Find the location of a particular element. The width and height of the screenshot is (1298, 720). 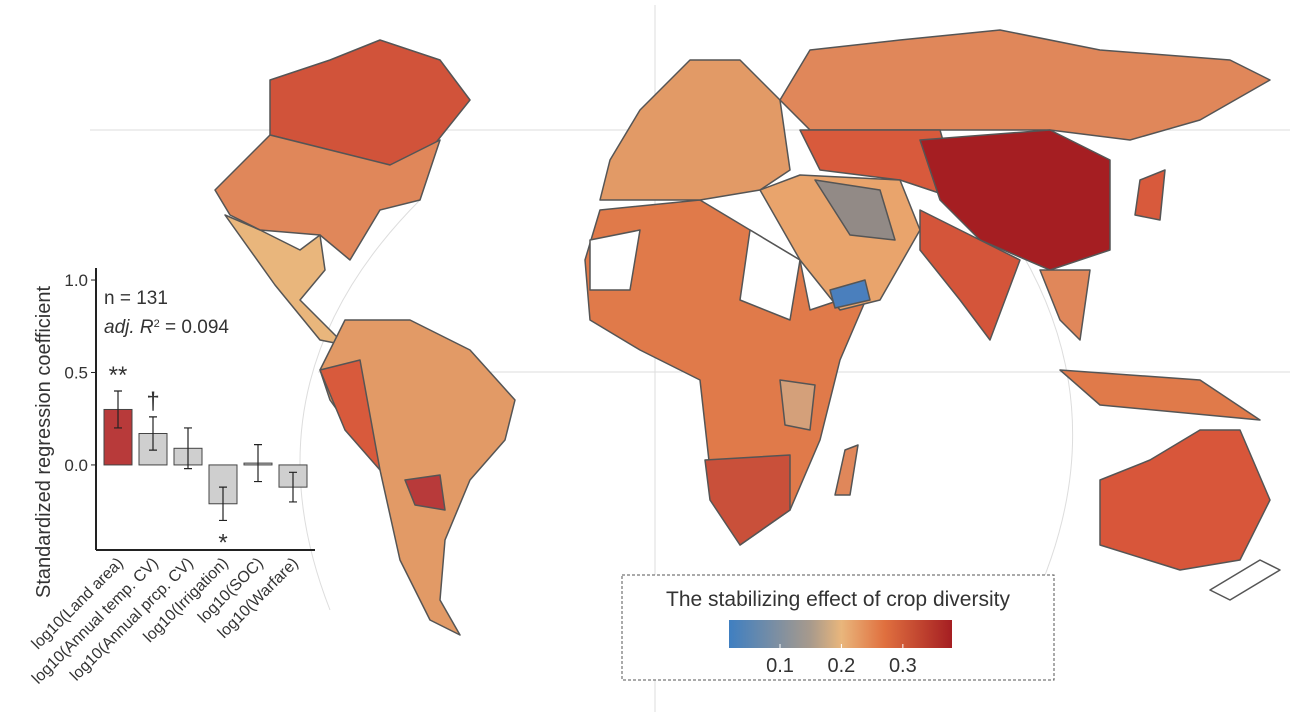

y-tick-label: 1.0 is located at coordinates (76, 280).